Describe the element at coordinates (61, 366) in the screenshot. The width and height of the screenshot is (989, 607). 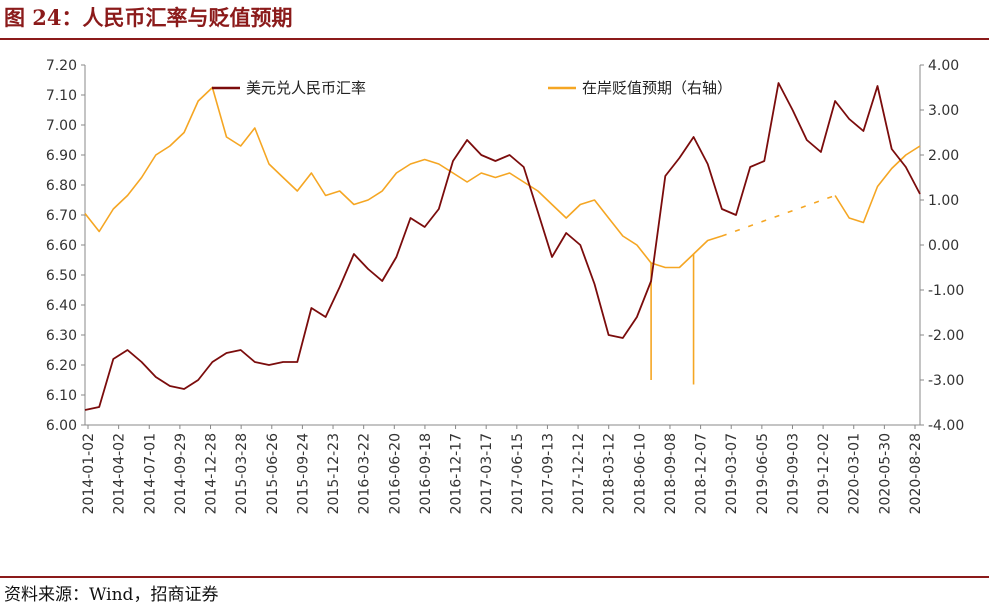
I see `left-tick-label: 6.20` at that location.